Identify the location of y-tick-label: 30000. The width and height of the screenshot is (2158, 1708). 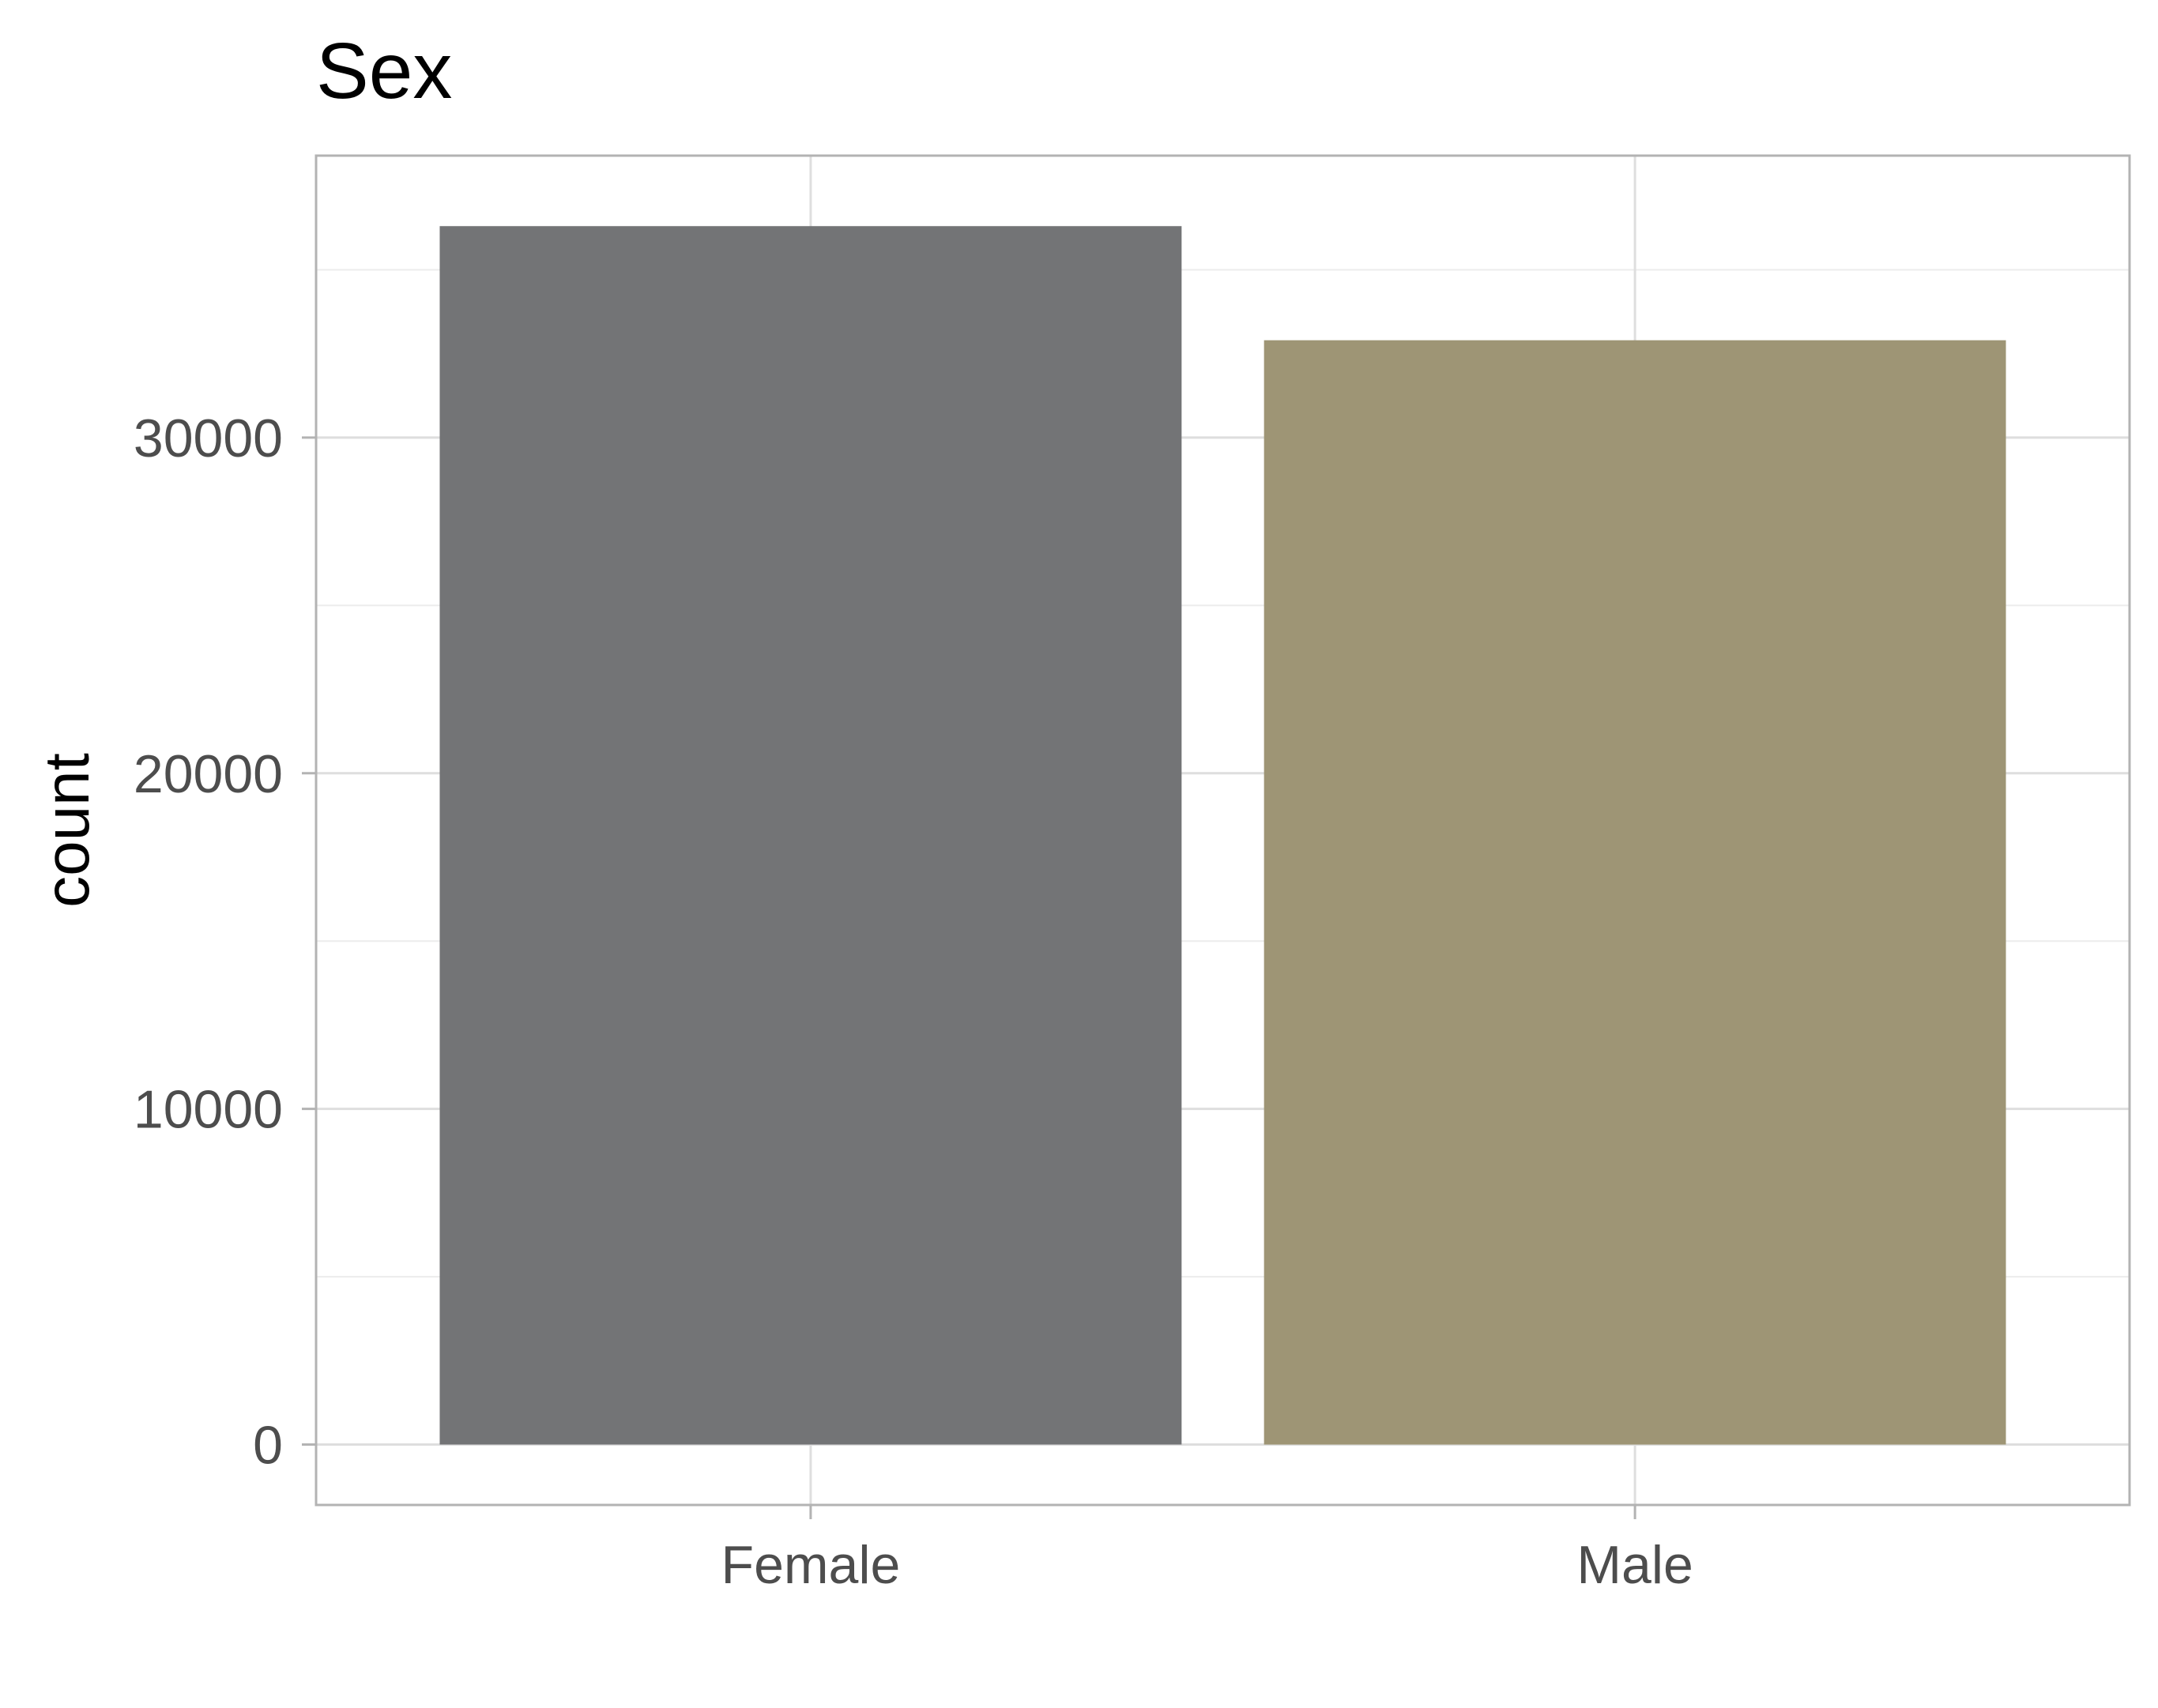
(208, 438).